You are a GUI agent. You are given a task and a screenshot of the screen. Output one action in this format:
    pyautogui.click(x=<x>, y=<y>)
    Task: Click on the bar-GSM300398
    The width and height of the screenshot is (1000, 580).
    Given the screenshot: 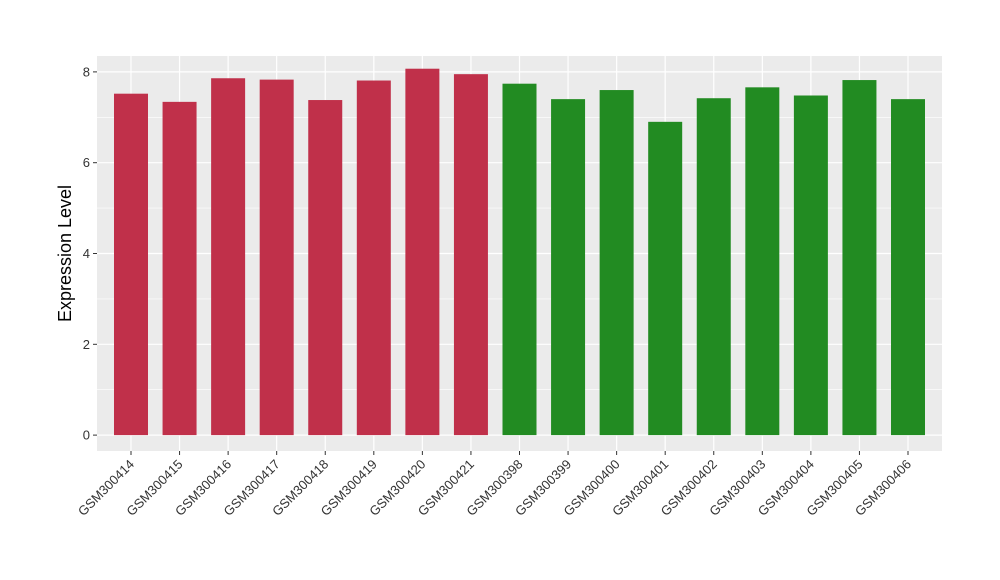 What is the action you would take?
    pyautogui.click(x=519, y=259)
    